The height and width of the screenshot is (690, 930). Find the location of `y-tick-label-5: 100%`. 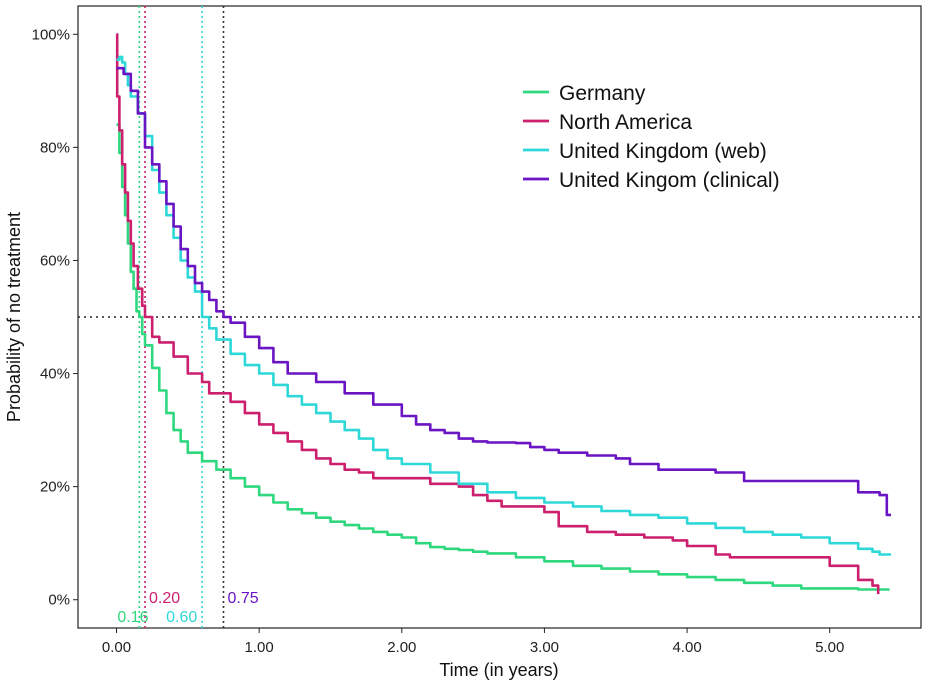

y-tick-label-5: 100% is located at coordinates (51, 34).